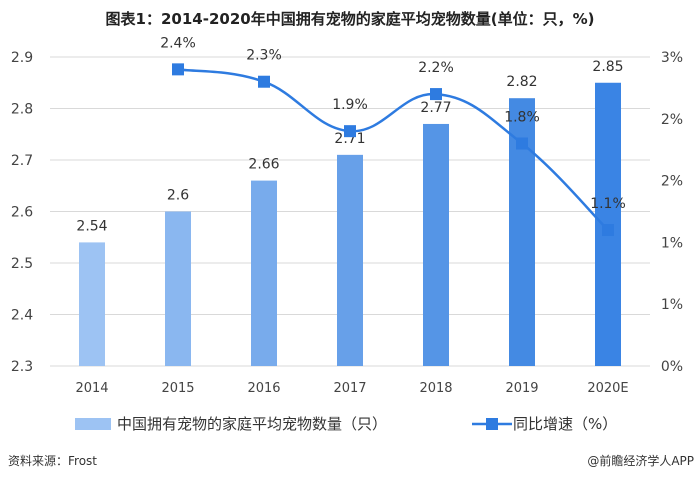 Image resolution: width=700 pixels, height=480 pixels. I want to click on x-tick-label: 2018, so click(435, 388).